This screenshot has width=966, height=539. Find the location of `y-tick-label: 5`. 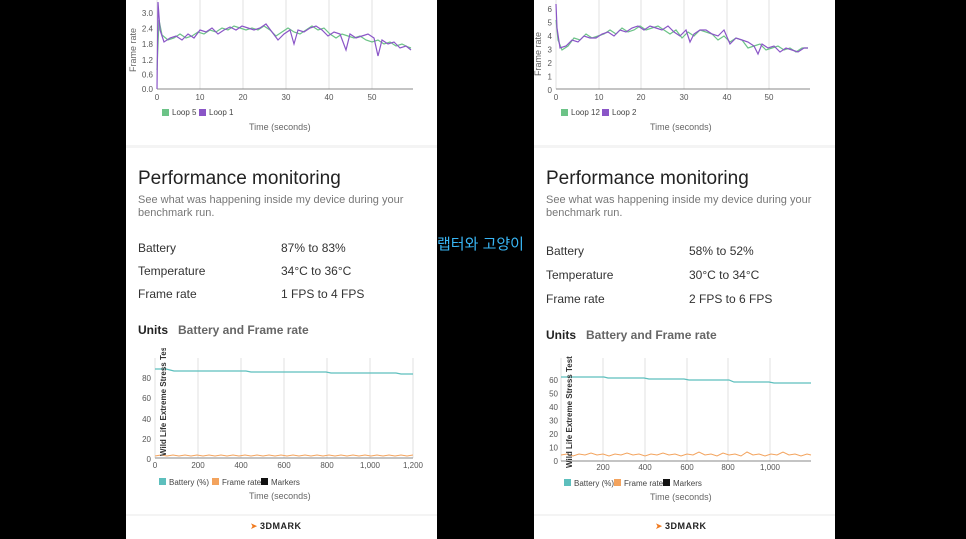

y-tick-label: 5 is located at coordinates (550, 23).